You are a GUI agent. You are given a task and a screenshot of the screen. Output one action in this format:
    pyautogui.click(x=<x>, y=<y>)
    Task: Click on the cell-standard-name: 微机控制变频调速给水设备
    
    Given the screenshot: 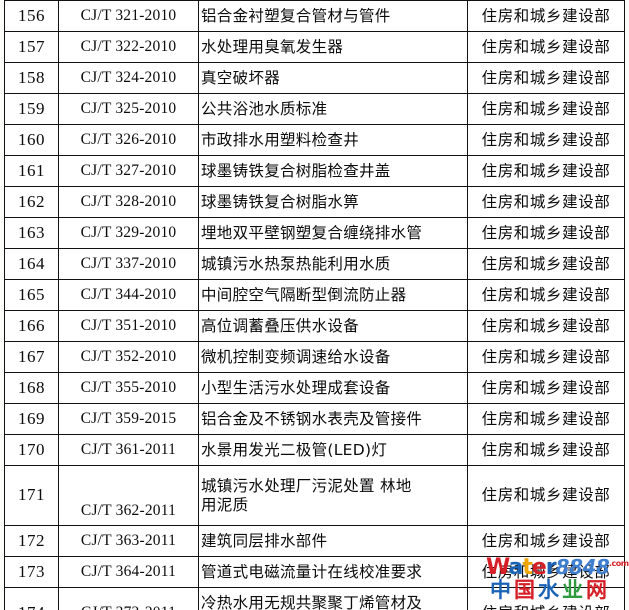 What is the action you would take?
    pyautogui.click(x=333, y=357)
    